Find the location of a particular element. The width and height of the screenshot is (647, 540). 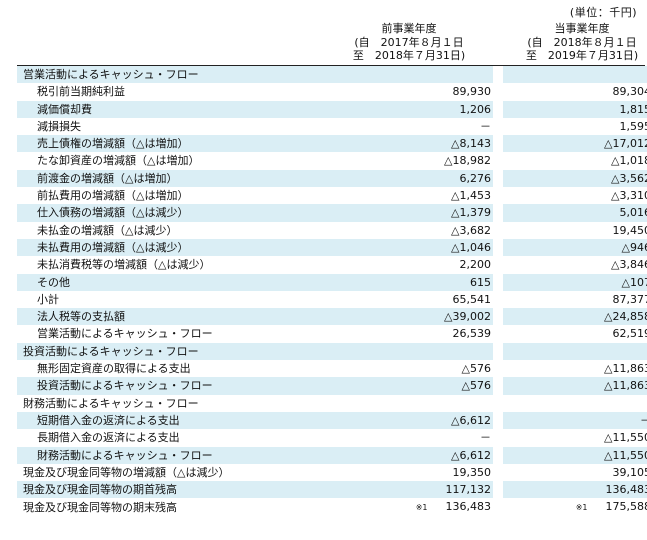

table-row: 税引前当期純利益 89,930 89,304 is located at coordinates (332, 91).